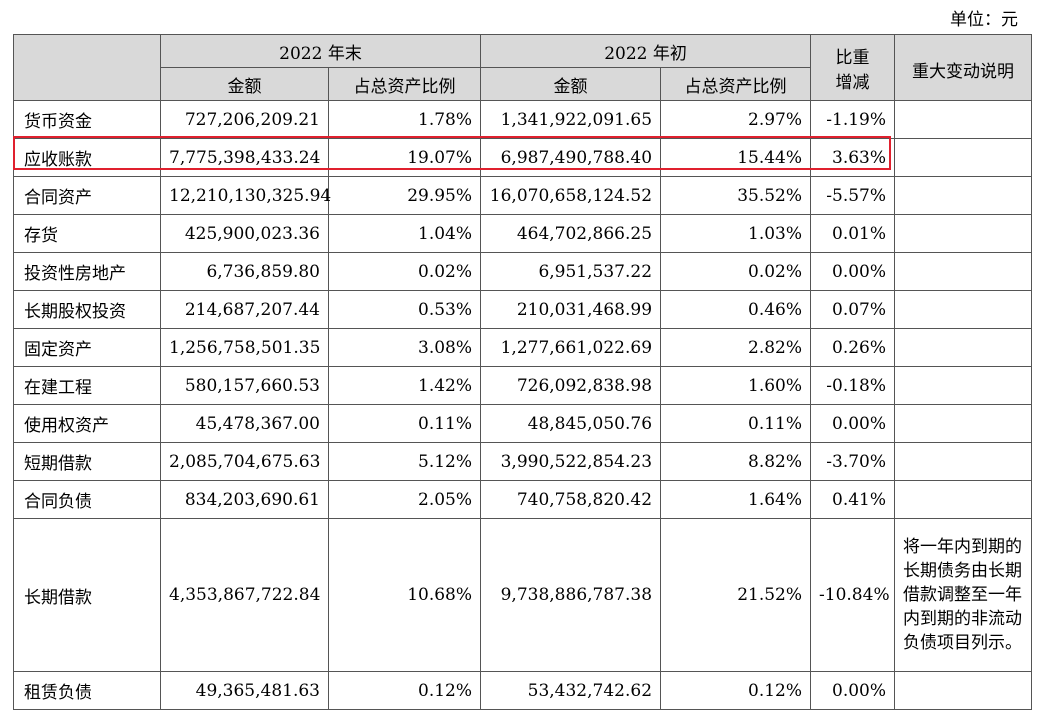 This screenshot has height=710, width=1056. I want to click on change-cell: 0.26%, so click(853, 347).